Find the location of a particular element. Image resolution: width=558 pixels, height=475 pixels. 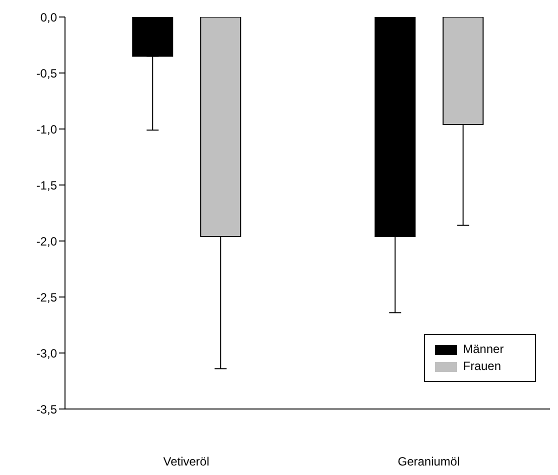

y-tick-label: -3,0 is located at coordinates (47, 353).